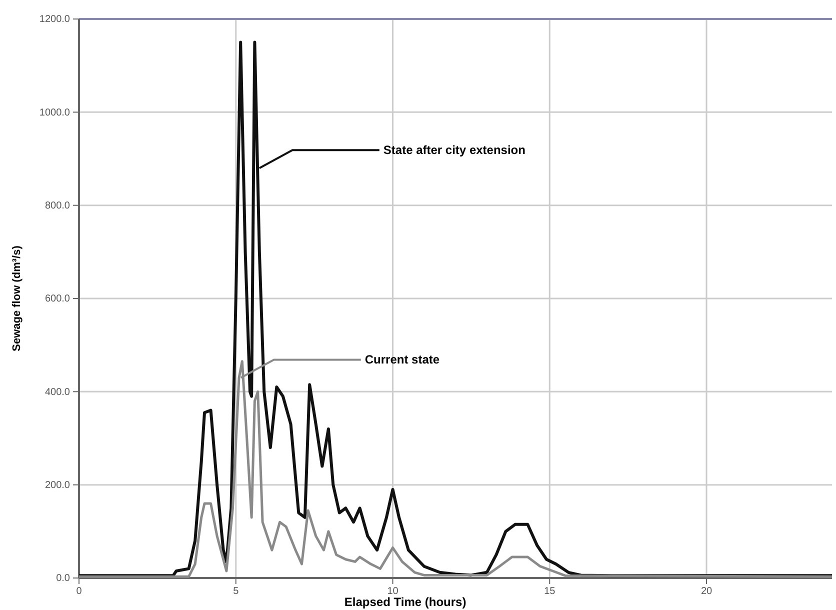  I want to click on x-tick-label: 20, so click(706, 592).